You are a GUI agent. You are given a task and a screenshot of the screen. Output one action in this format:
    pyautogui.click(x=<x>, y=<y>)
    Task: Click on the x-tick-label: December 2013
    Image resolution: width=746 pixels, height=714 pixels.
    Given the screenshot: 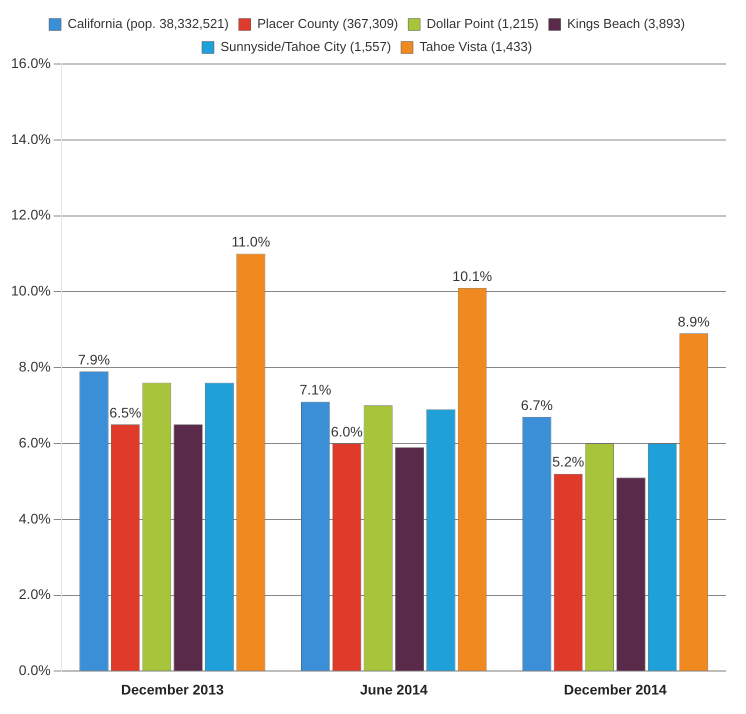 What is the action you would take?
    pyautogui.click(x=172, y=689)
    